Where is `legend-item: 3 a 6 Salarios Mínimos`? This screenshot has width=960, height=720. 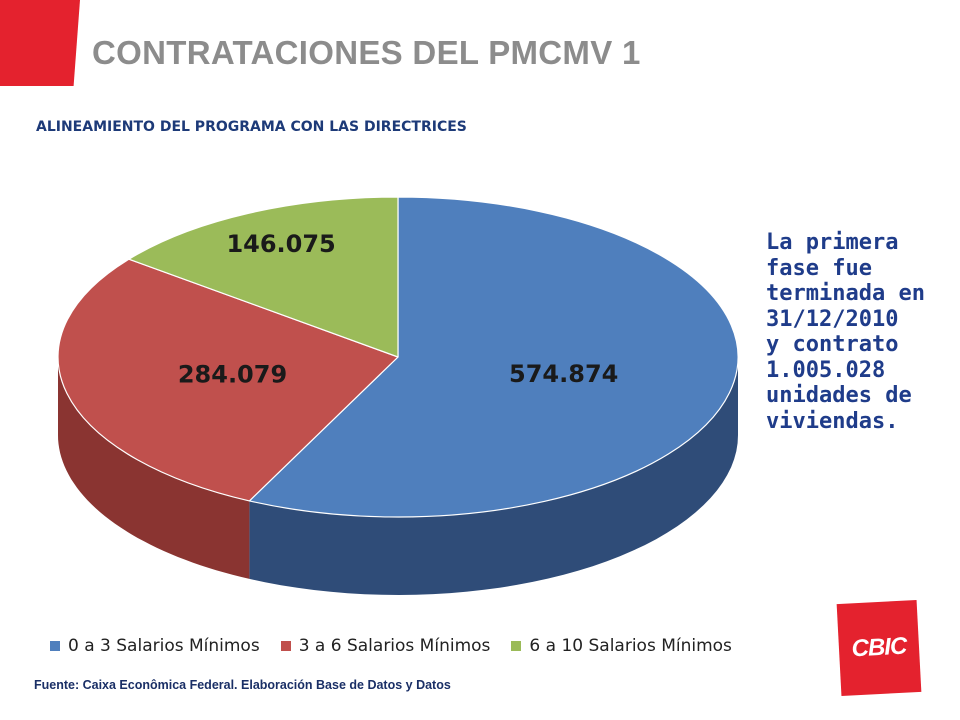 legend-item: 3 a 6 Salarios Mínimos is located at coordinates (385, 646).